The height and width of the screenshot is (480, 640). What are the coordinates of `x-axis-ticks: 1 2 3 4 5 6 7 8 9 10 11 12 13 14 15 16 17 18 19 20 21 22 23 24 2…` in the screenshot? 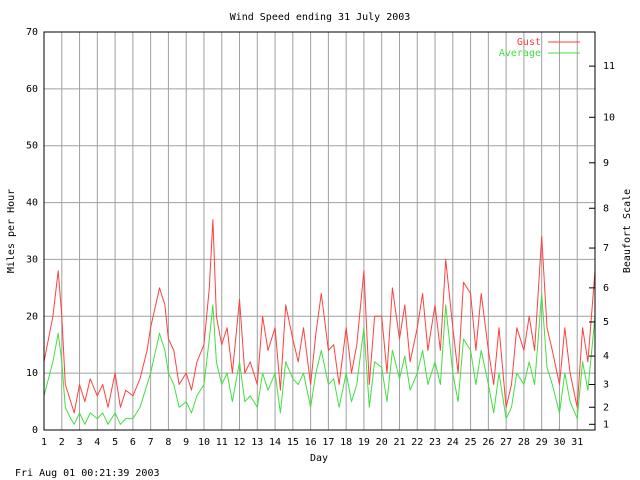 It's located at (312, 442).